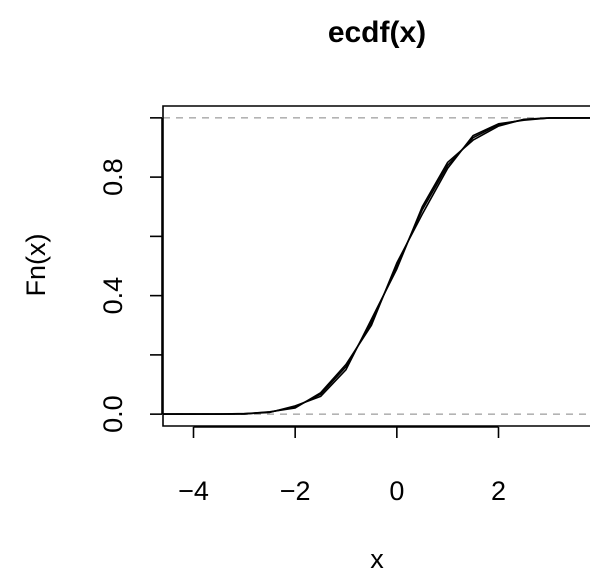 The image size is (590, 573). What do you see at coordinates (377, 558) in the screenshot?
I see `x-axis-label: x` at bounding box center [377, 558].